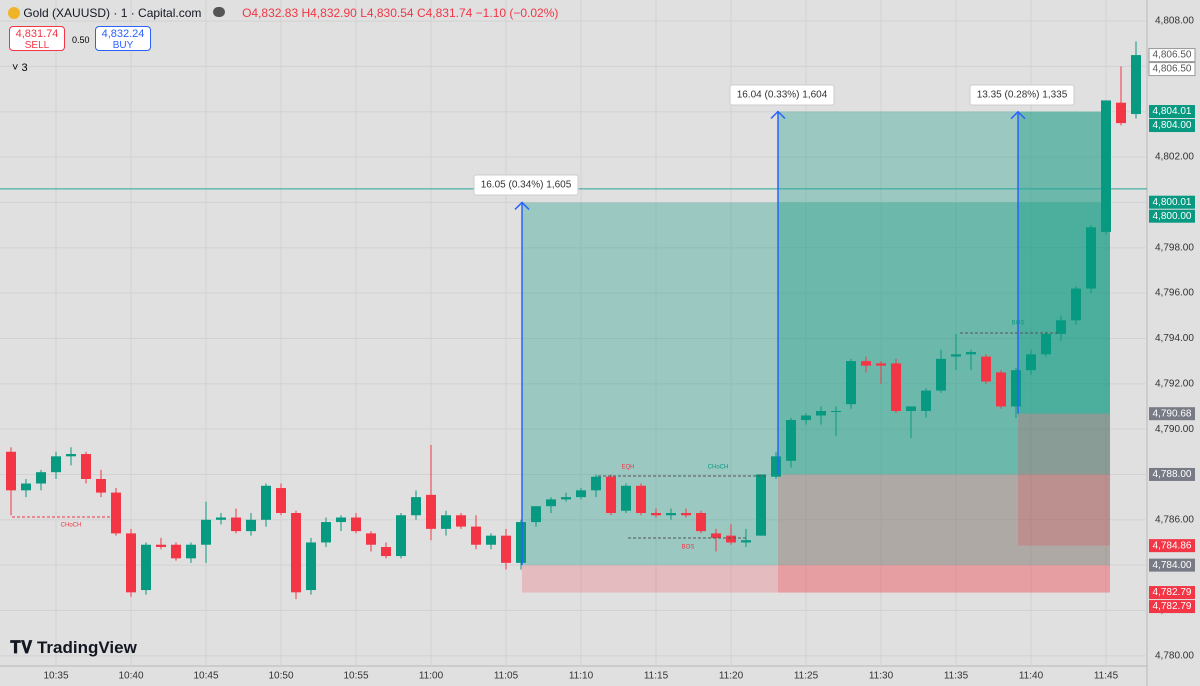 Image resolution: width=1200 pixels, height=686 pixels. Describe the element at coordinates (329, 13) in the screenshot. I see `ohlc-high: H4,832.90` at that location.